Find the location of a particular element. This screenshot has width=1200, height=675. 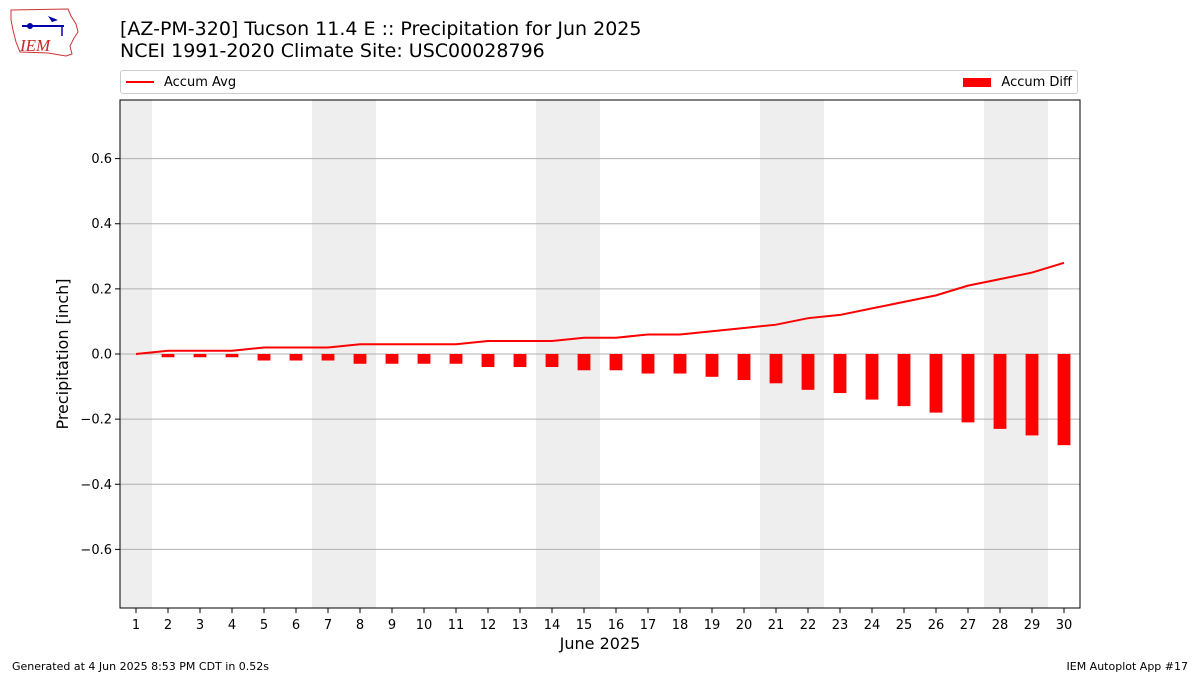

x-tick-label-18: 18 is located at coordinates (680, 625).